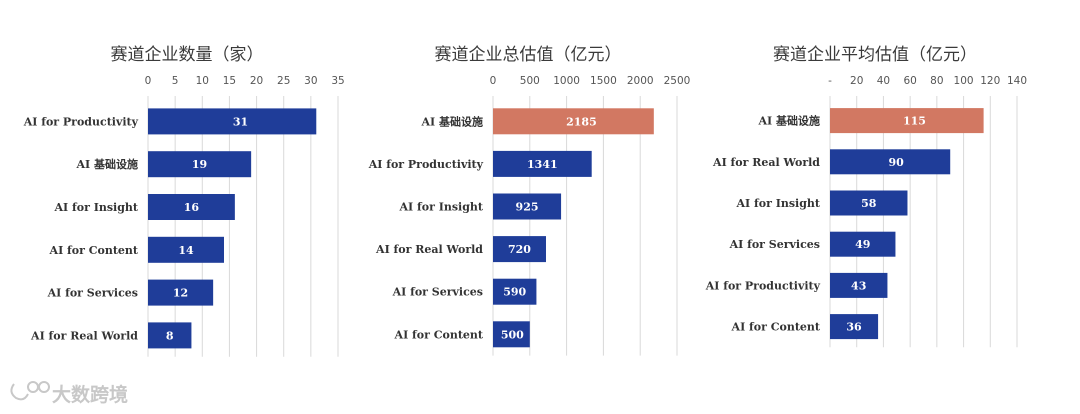 The width and height of the screenshot is (1080, 414). I want to click on x-tick-label: 10, so click(202, 81).